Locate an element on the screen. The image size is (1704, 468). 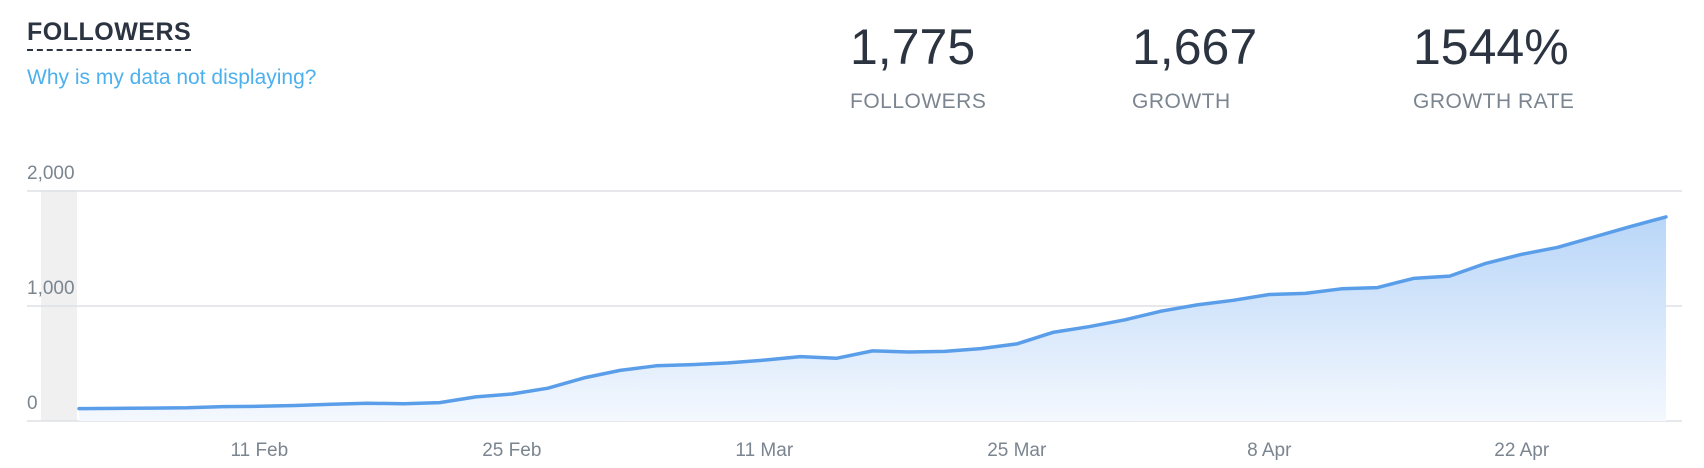
y-tick-label: 2,000 is located at coordinates (51, 173).